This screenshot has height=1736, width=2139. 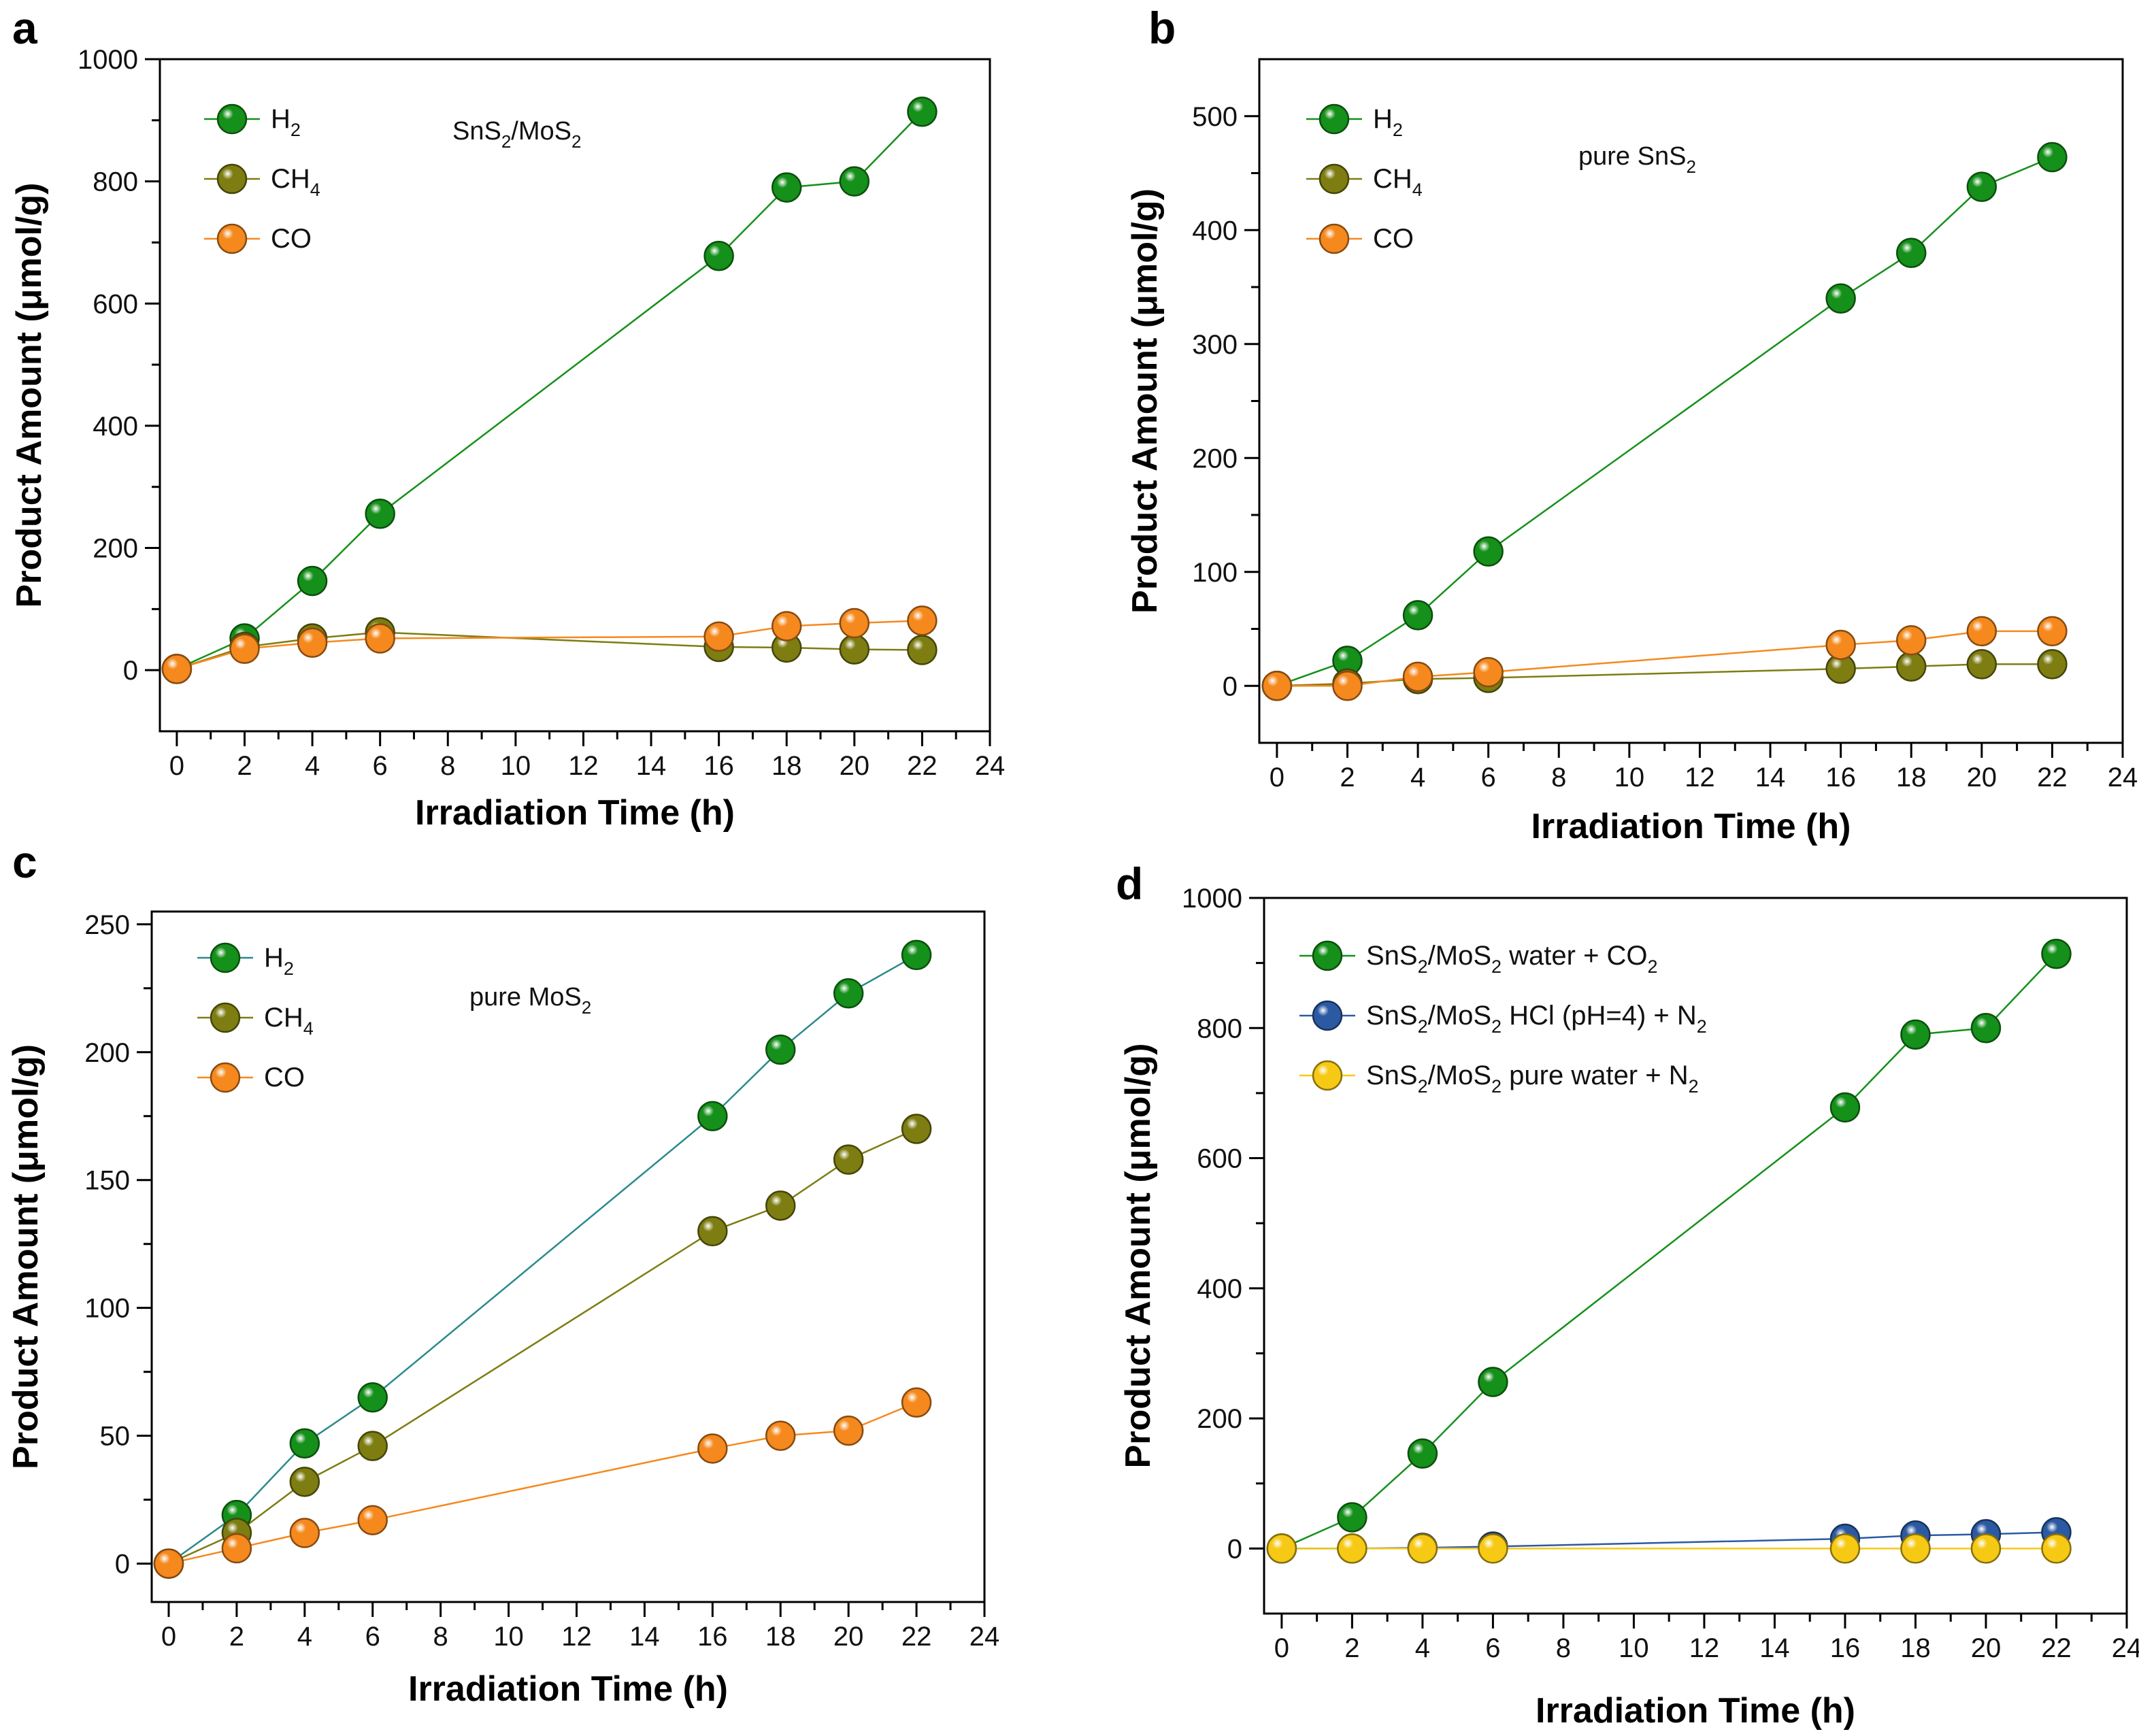 I want to click on y-tick-label: 600, so click(x=115, y=304).